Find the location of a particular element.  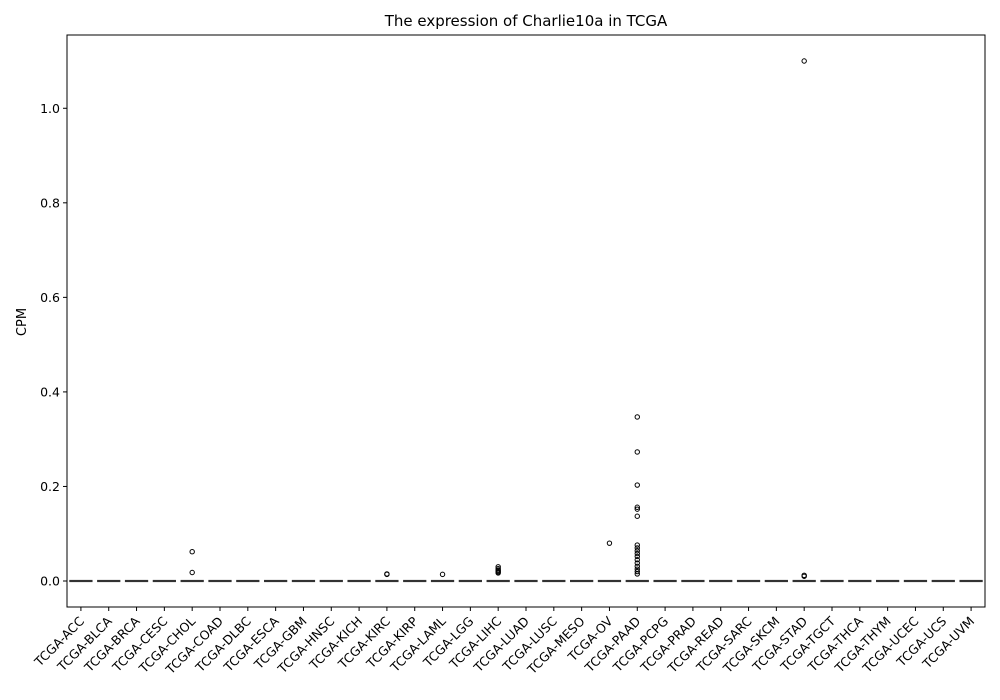

box-series is located at coordinates (526, 581).